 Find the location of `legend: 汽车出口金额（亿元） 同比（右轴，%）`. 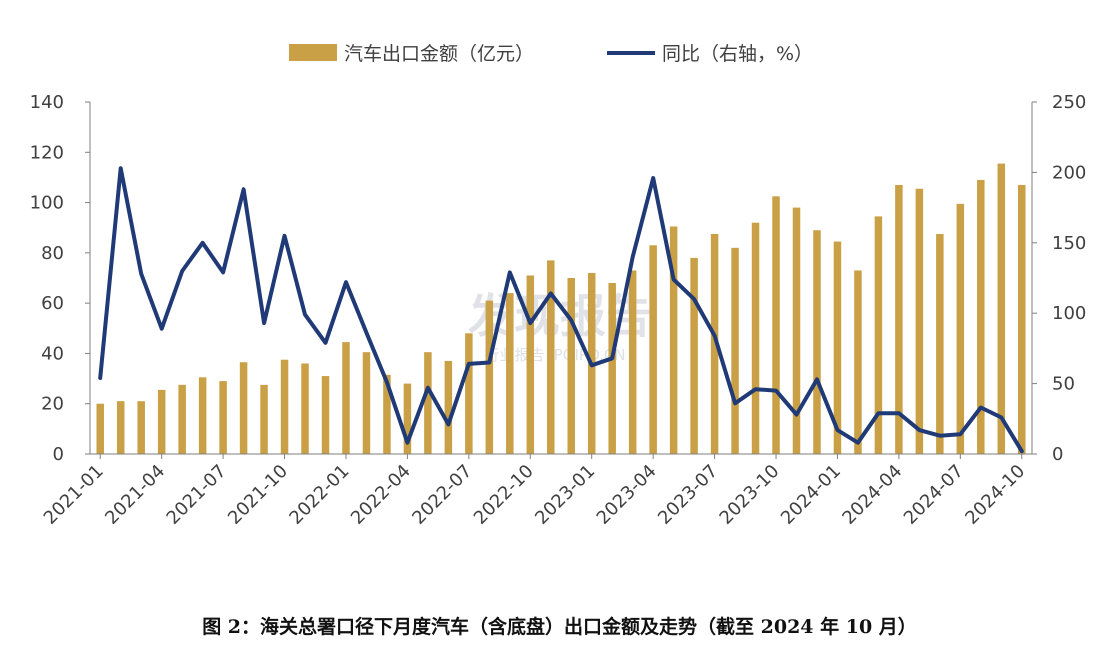

legend: 汽车出口金额（亿元） 同比（右轴，%） is located at coordinates (551, 54).